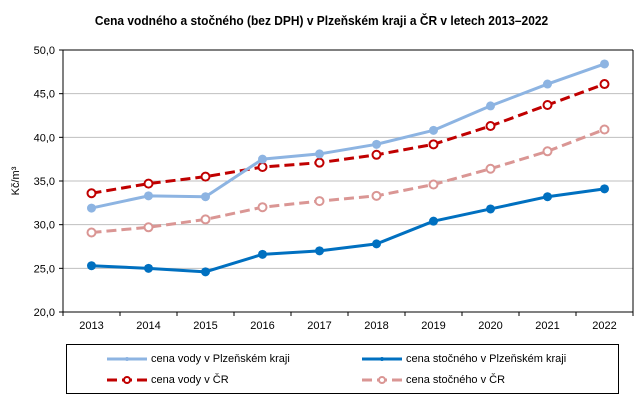 The image size is (643, 409). Describe the element at coordinates (433, 326) in the screenshot. I see `x-tick-label: 2019` at that location.